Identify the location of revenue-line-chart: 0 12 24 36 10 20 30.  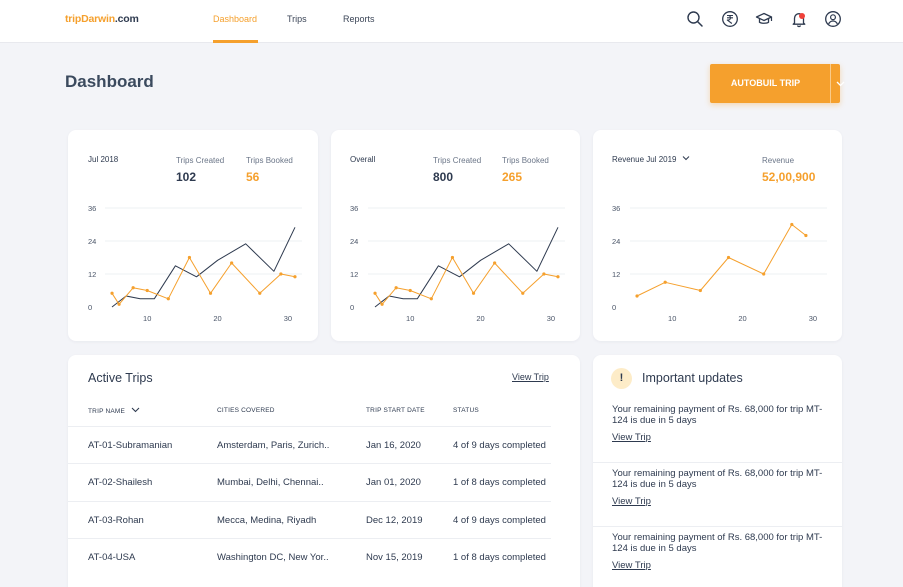
(719, 263).